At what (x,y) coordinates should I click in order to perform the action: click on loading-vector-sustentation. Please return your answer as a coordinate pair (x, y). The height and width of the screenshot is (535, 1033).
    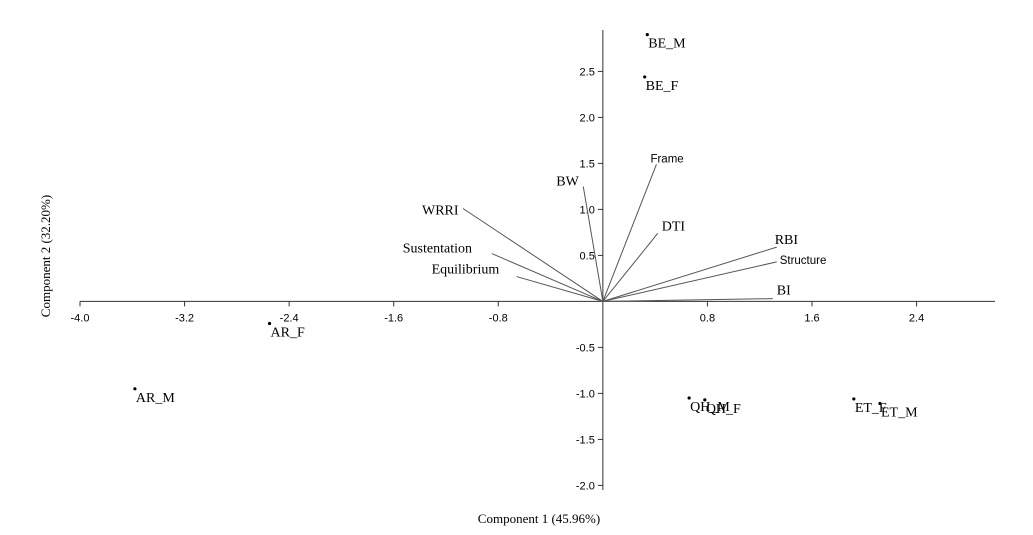
    Looking at the image, I should click on (547, 277).